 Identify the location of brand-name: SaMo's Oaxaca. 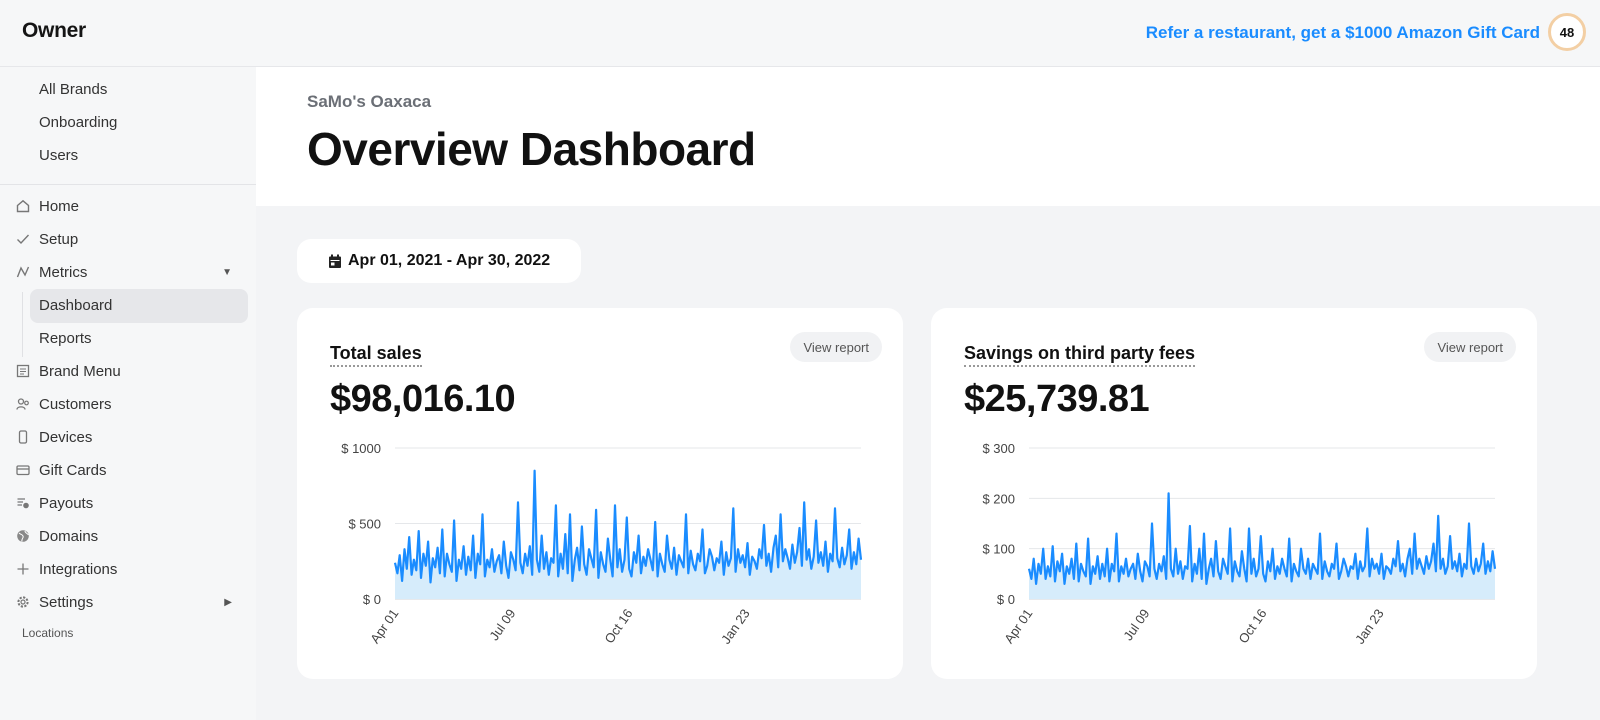
(369, 101).